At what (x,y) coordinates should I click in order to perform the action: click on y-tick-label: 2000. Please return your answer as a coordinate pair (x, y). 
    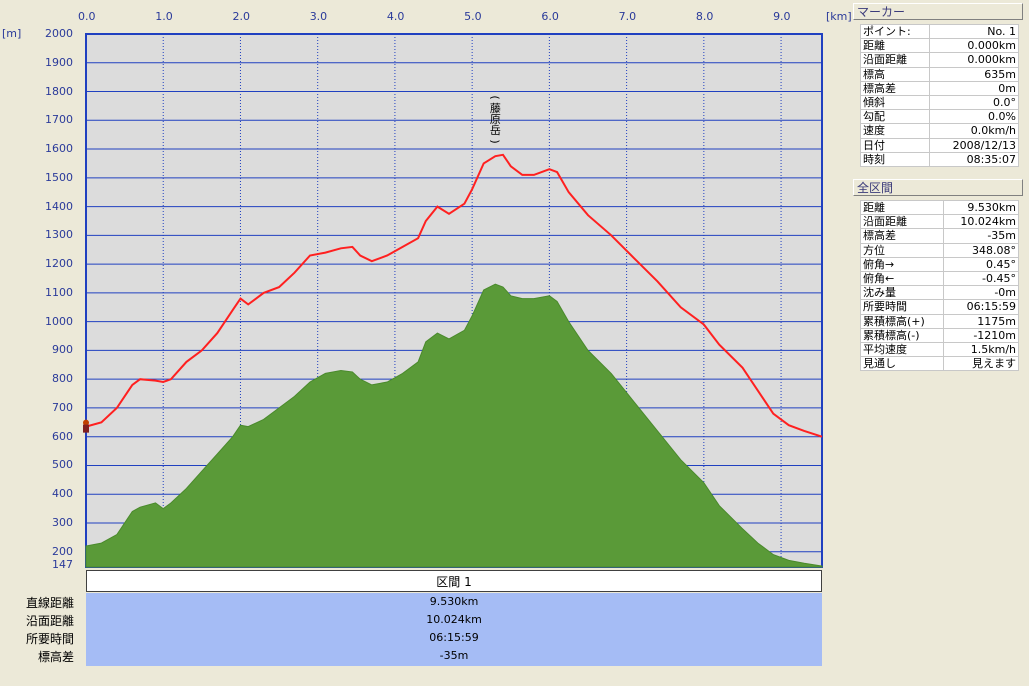
    Looking at the image, I should click on (59, 33).